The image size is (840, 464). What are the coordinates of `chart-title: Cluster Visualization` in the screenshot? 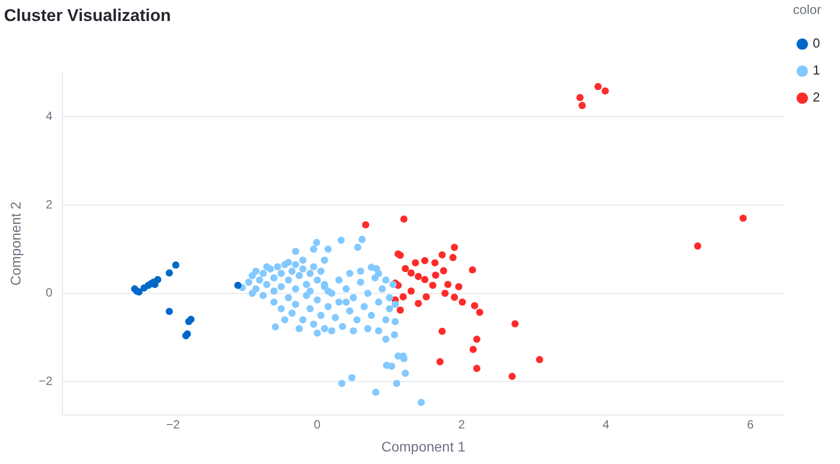 It's located at (87, 15).